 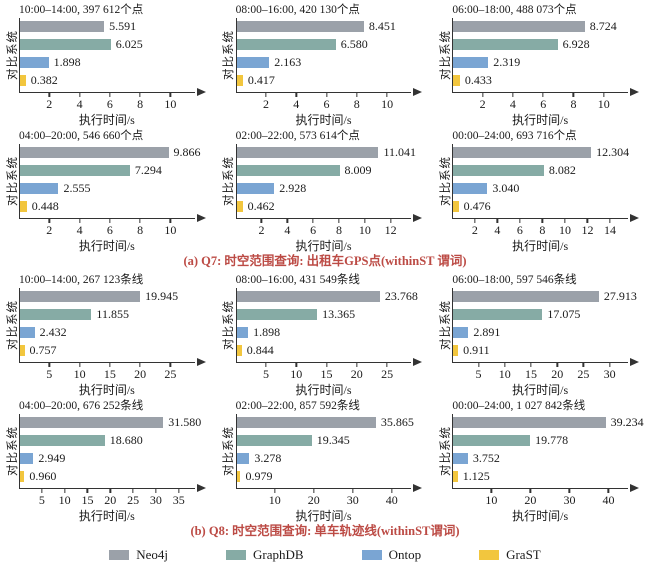 I want to click on subplot-title: 08:00–16:00, 420 130个点, so click(x=297, y=10).